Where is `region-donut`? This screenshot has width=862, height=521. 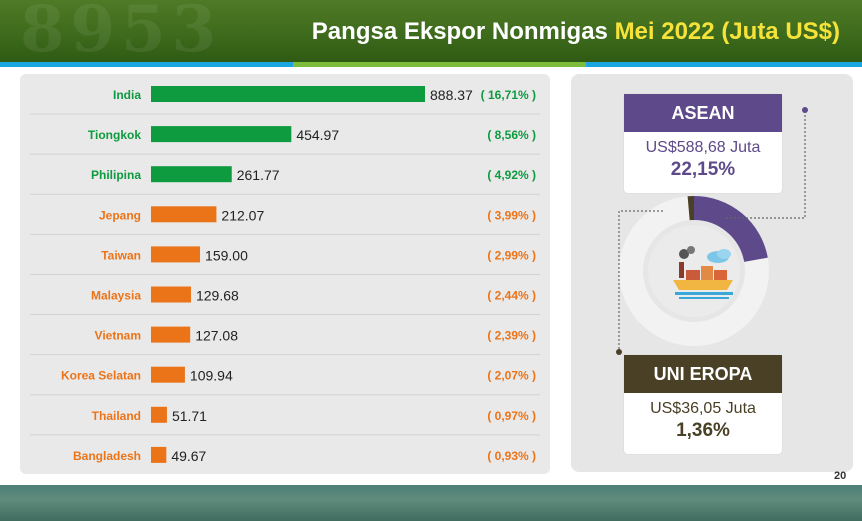 region-donut is located at coordinates (712, 231).